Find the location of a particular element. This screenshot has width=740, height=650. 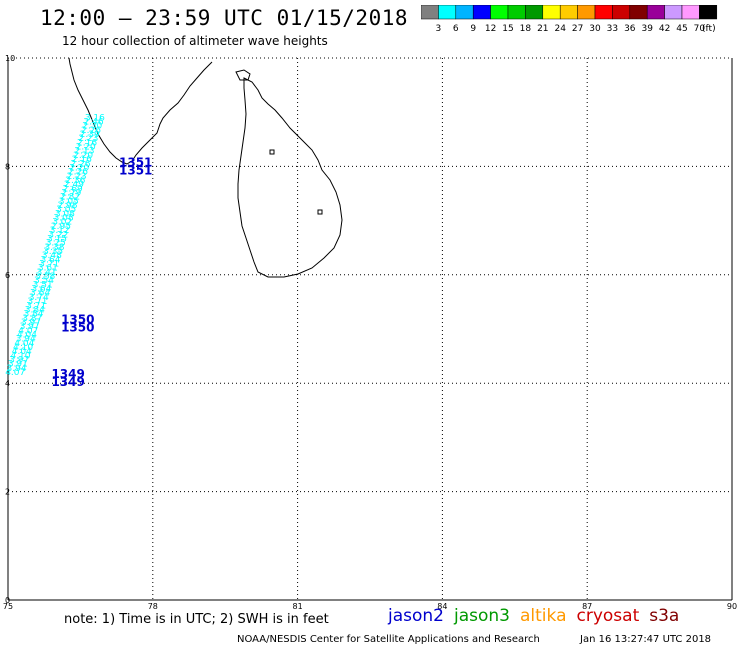

colorbar-unit: (ft) is located at coordinates (709, 29).